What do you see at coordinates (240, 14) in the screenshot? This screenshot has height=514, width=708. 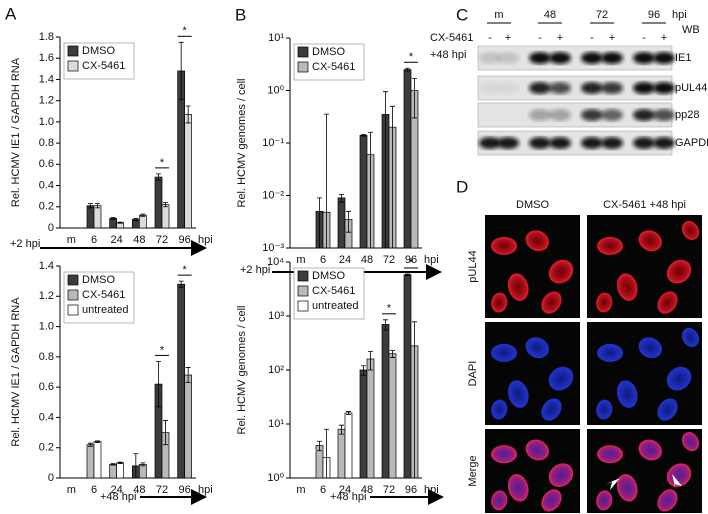 I see `panel-label: B` at bounding box center [240, 14].